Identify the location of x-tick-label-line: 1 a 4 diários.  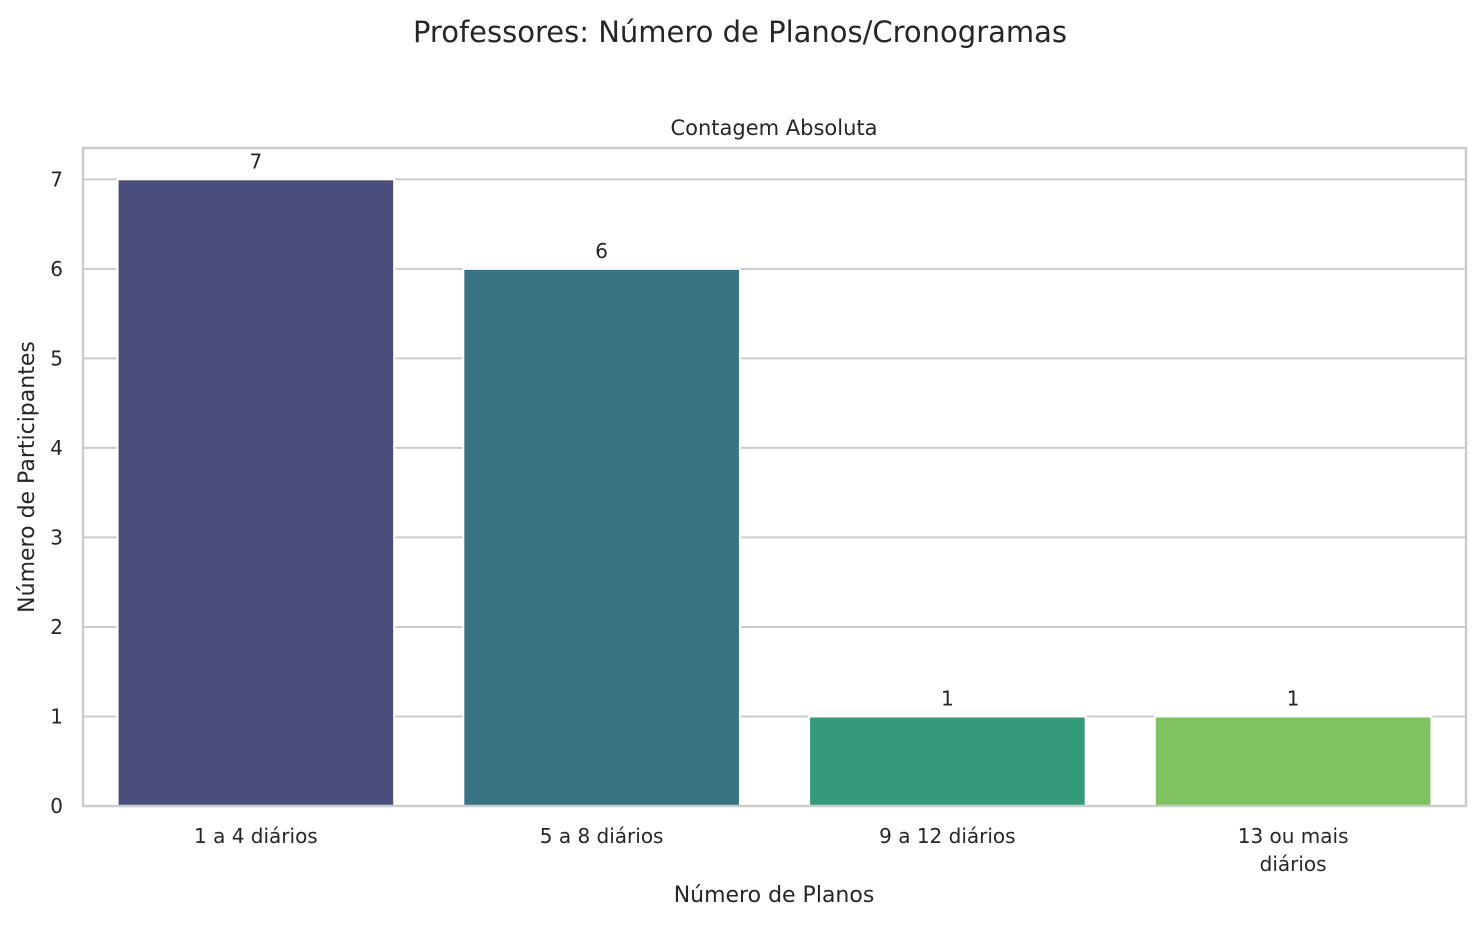
(256, 836).